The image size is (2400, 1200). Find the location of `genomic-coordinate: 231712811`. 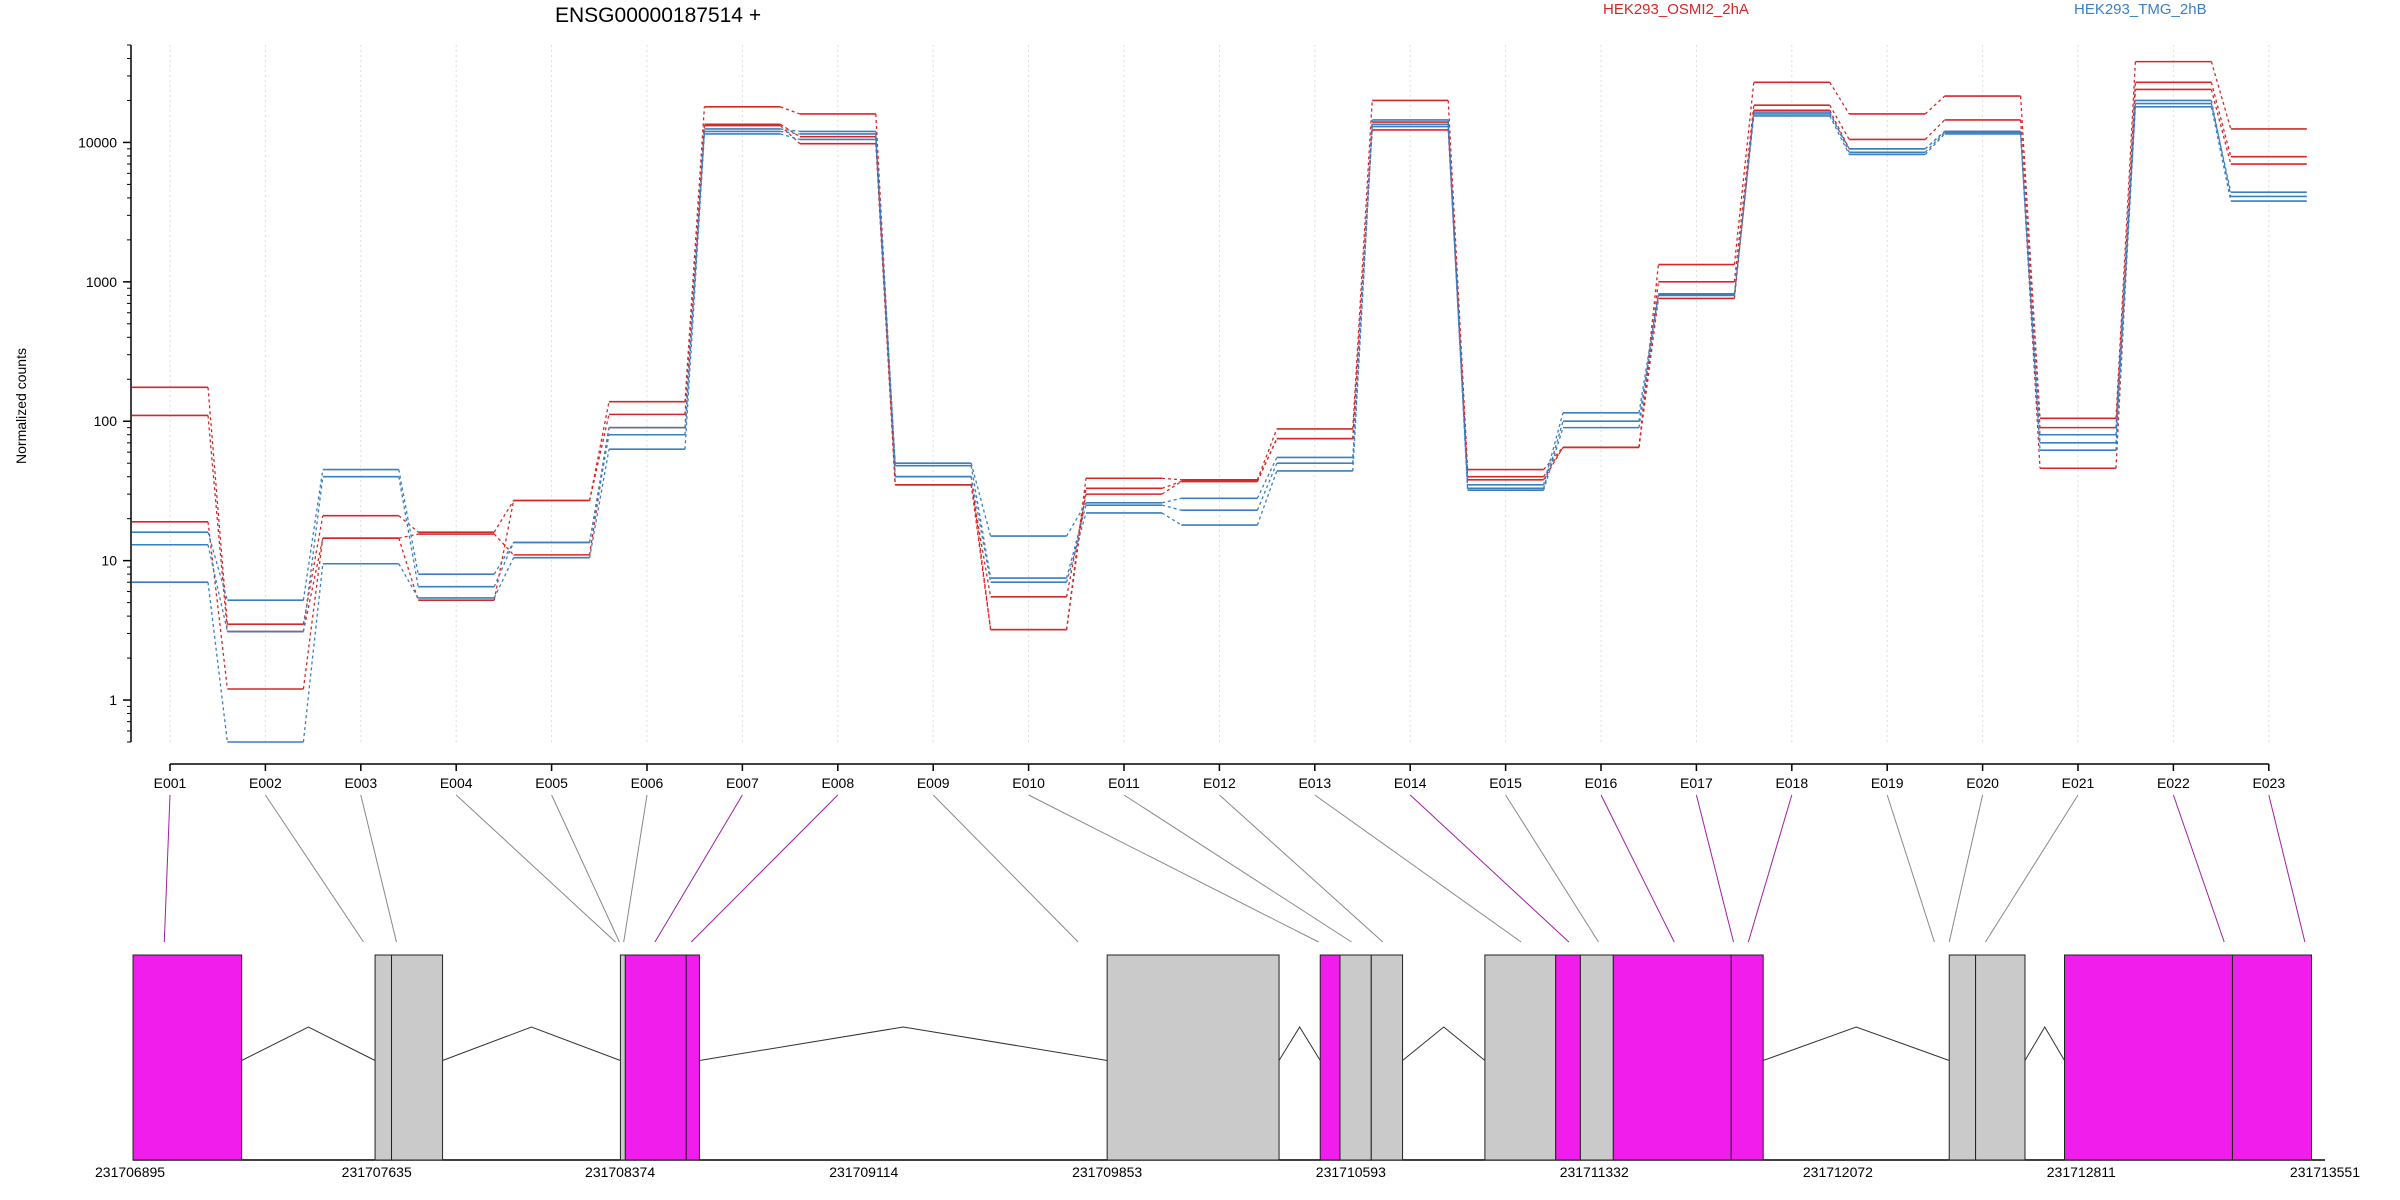

genomic-coordinate: 231712811 is located at coordinates (2081, 1172).